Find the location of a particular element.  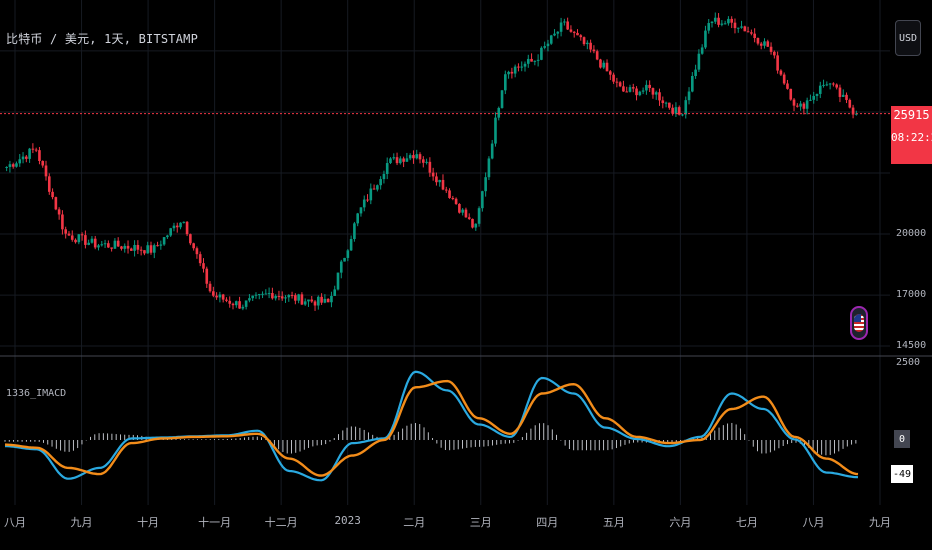

time-tick-label: 六月 is located at coordinates (680, 522).